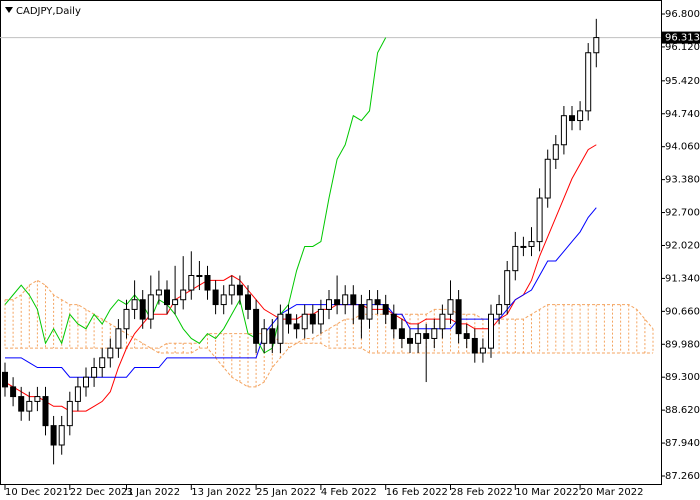  What do you see at coordinates (482, 492) in the screenshot?
I see `x-tick-label: 28 Feb 2022` at bounding box center [482, 492].